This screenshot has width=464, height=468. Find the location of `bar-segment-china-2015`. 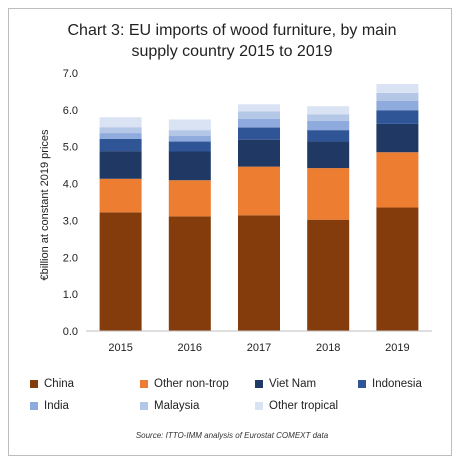

bar-segment-china-2015 is located at coordinates (120, 271).